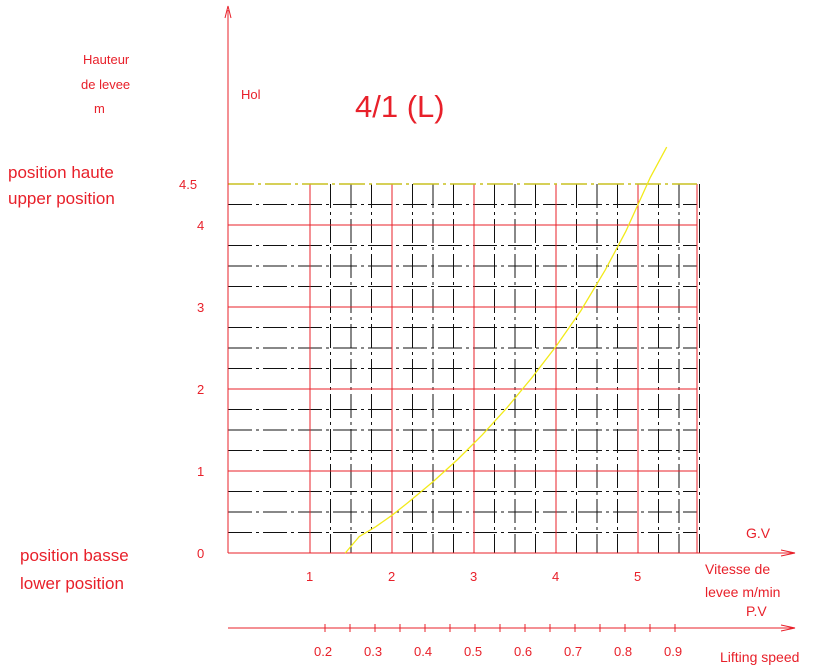 The height and width of the screenshot is (667, 821). What do you see at coordinates (473, 576) in the screenshot?
I see `gv-tick-label: 3` at bounding box center [473, 576].